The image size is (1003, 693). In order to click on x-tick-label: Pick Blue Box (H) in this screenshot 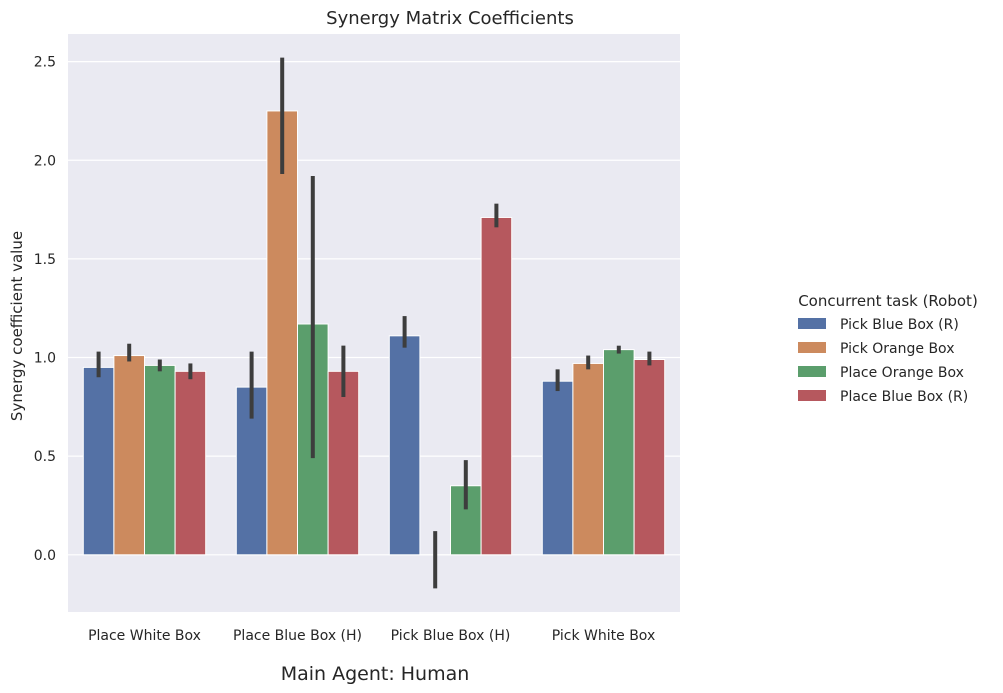, I will do `click(451, 636)`.